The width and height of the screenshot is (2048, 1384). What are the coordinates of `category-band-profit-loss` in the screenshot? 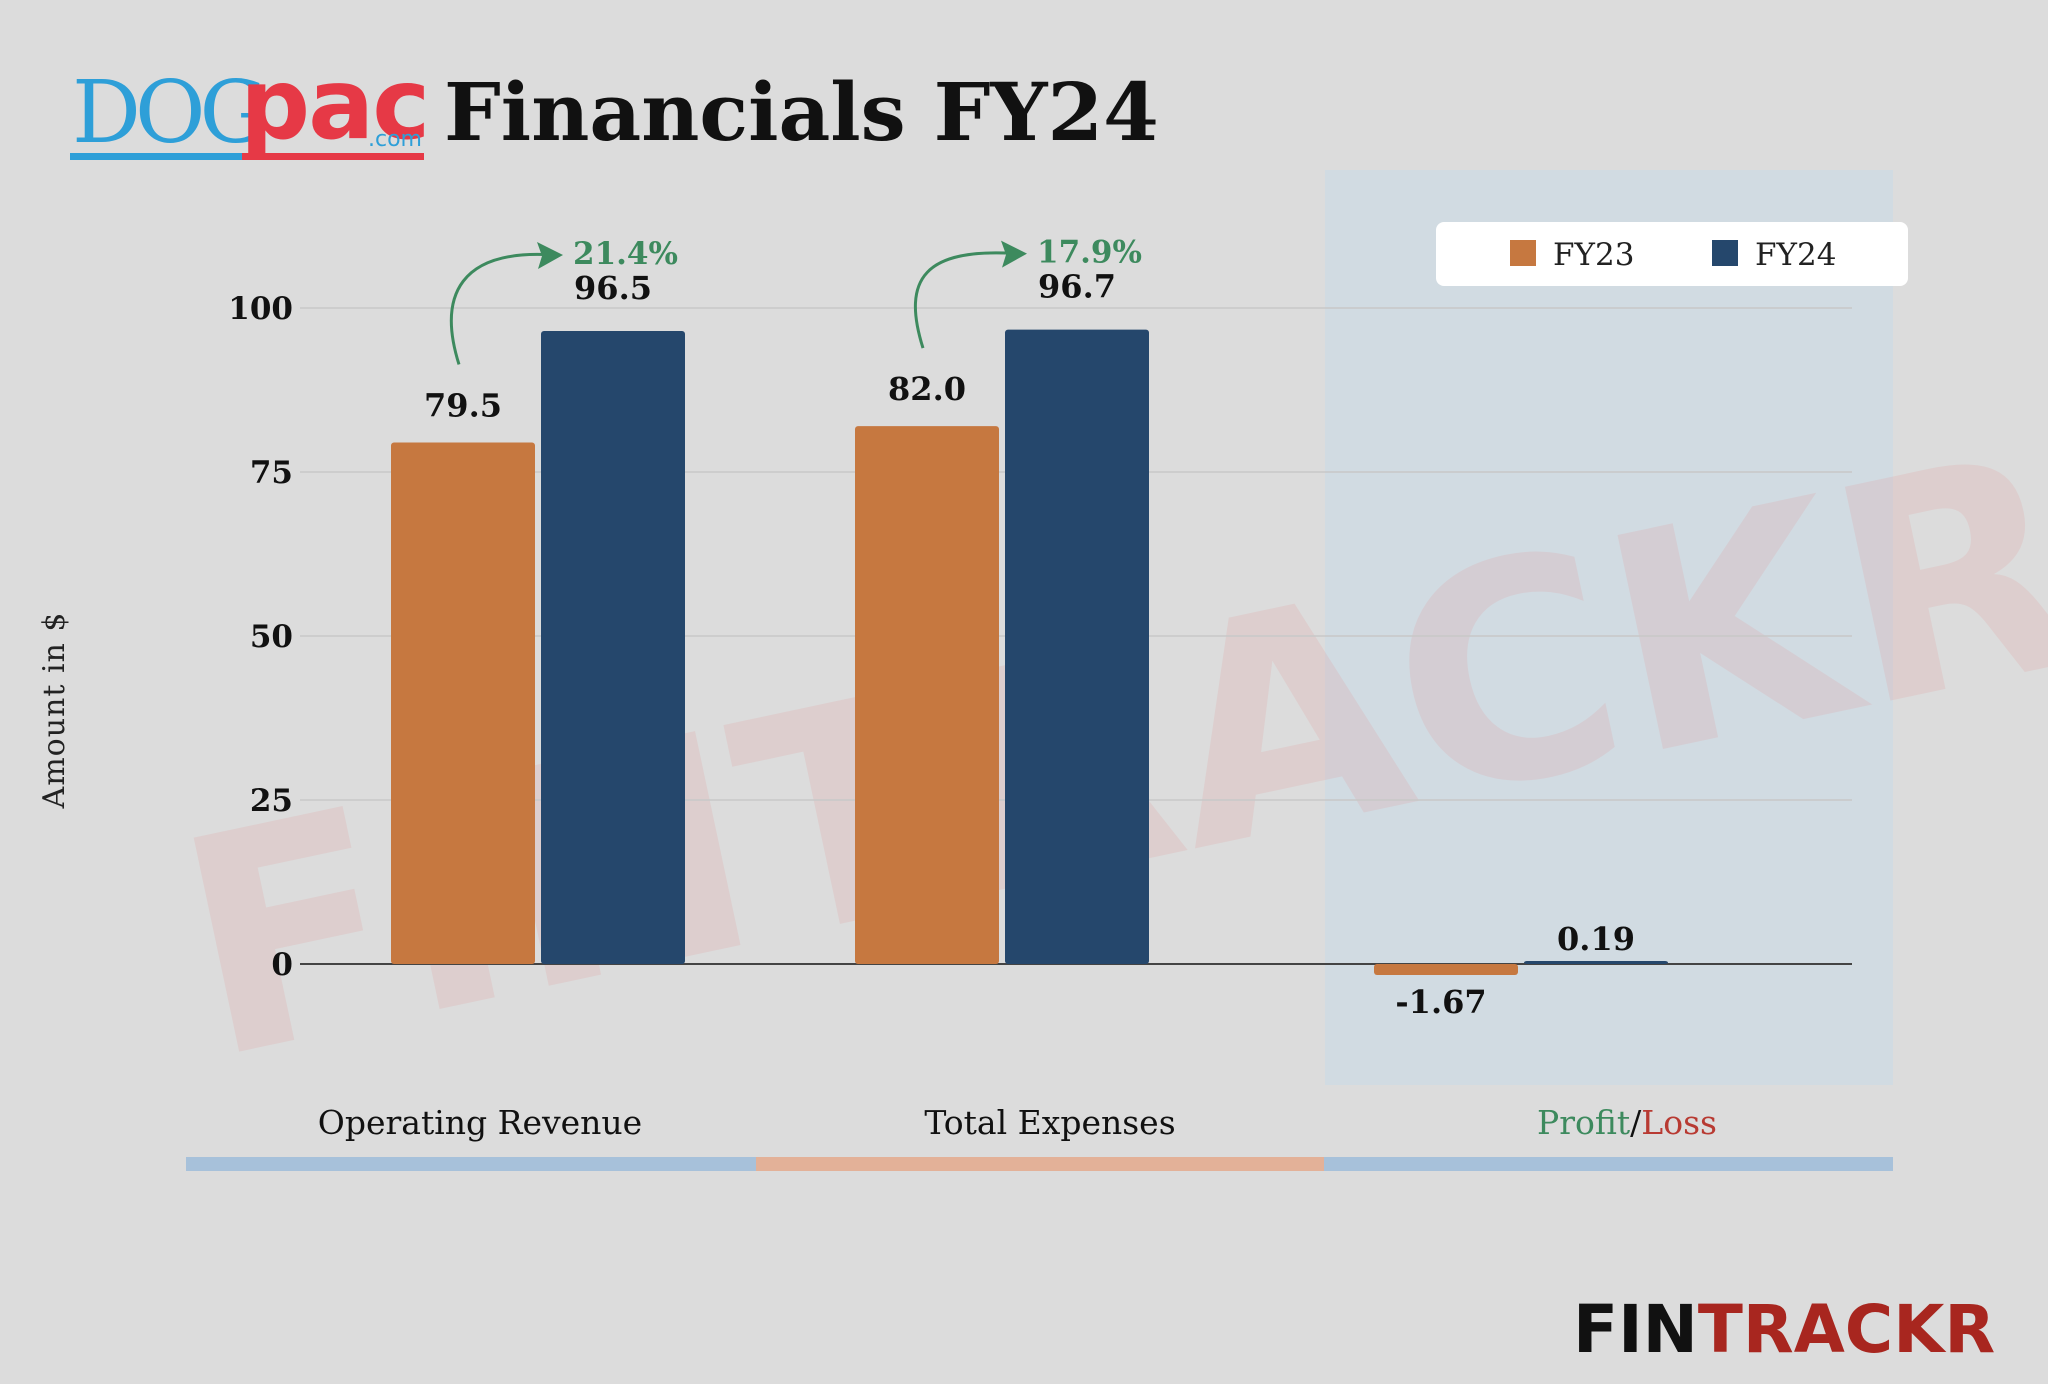 It's located at (1608, 1164).